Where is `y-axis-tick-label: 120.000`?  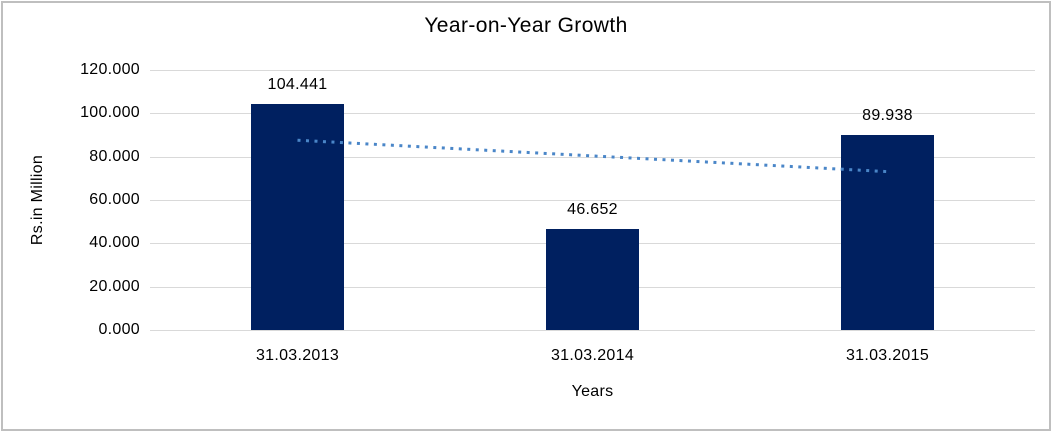 y-axis-tick-label: 120.000 is located at coordinates (110, 69).